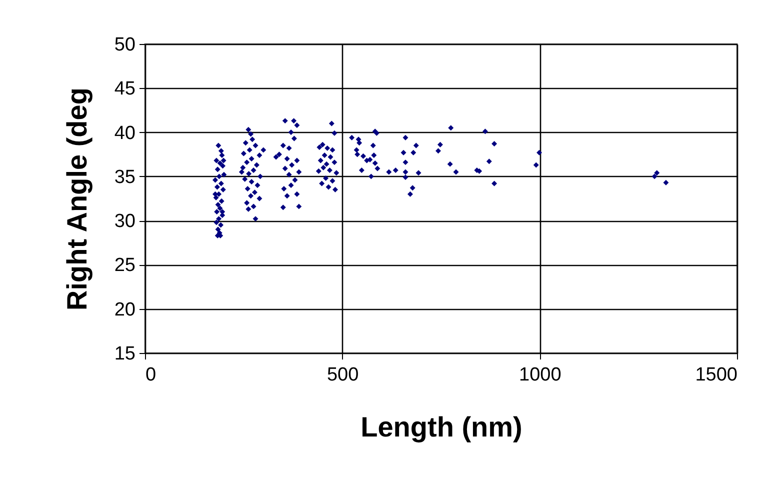 This screenshot has width=784, height=488. I want to click on x-axis-title: Length (nm), so click(441, 427).